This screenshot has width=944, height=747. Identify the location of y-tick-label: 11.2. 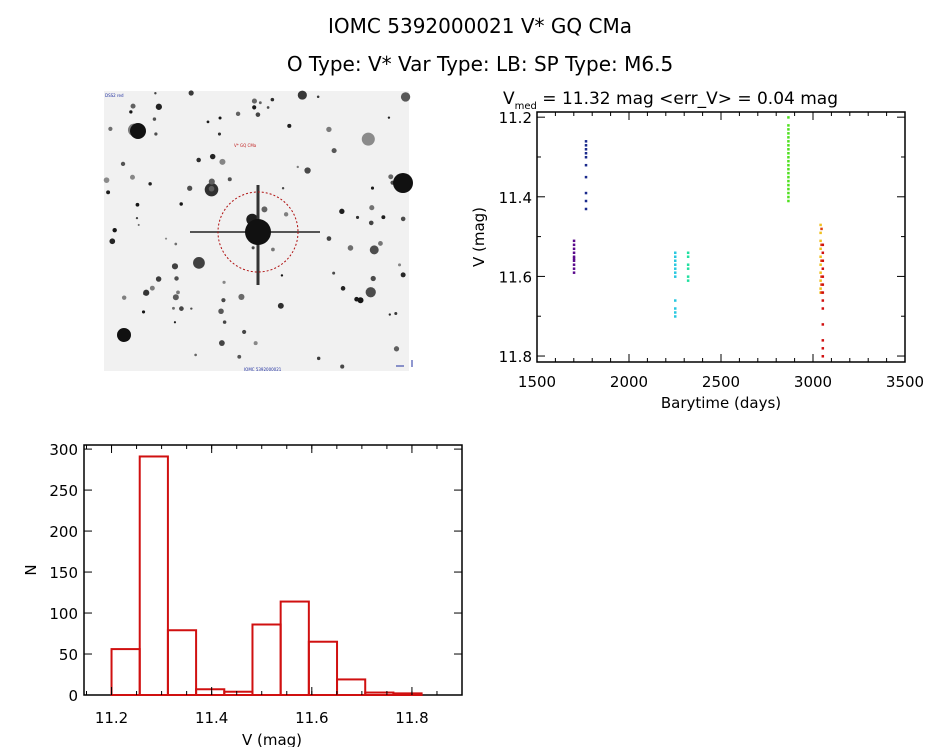
(515, 118).